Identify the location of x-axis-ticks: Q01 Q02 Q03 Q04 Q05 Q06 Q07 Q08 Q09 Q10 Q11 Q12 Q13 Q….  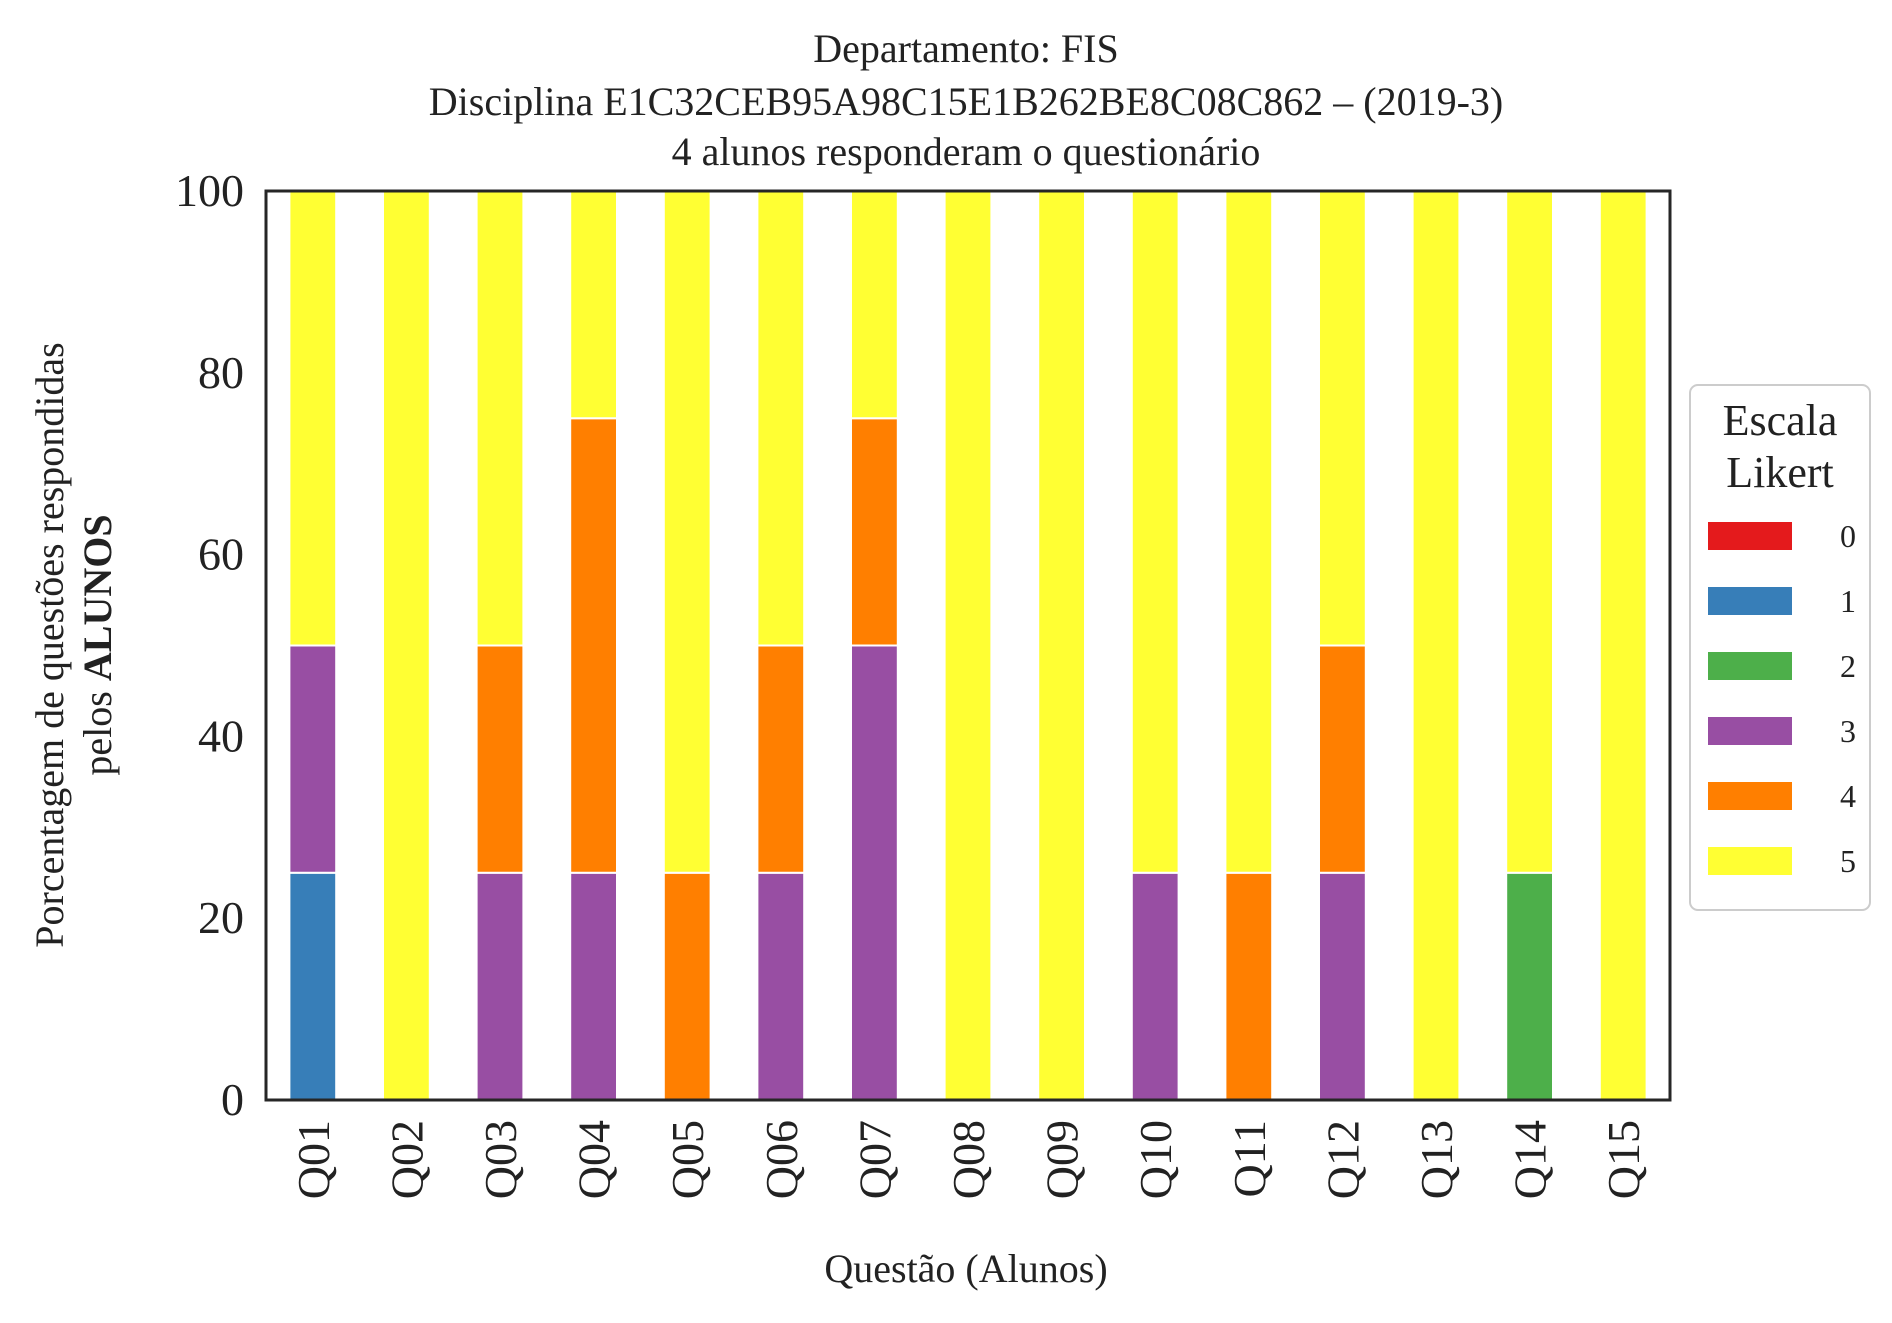
(968, 1159).